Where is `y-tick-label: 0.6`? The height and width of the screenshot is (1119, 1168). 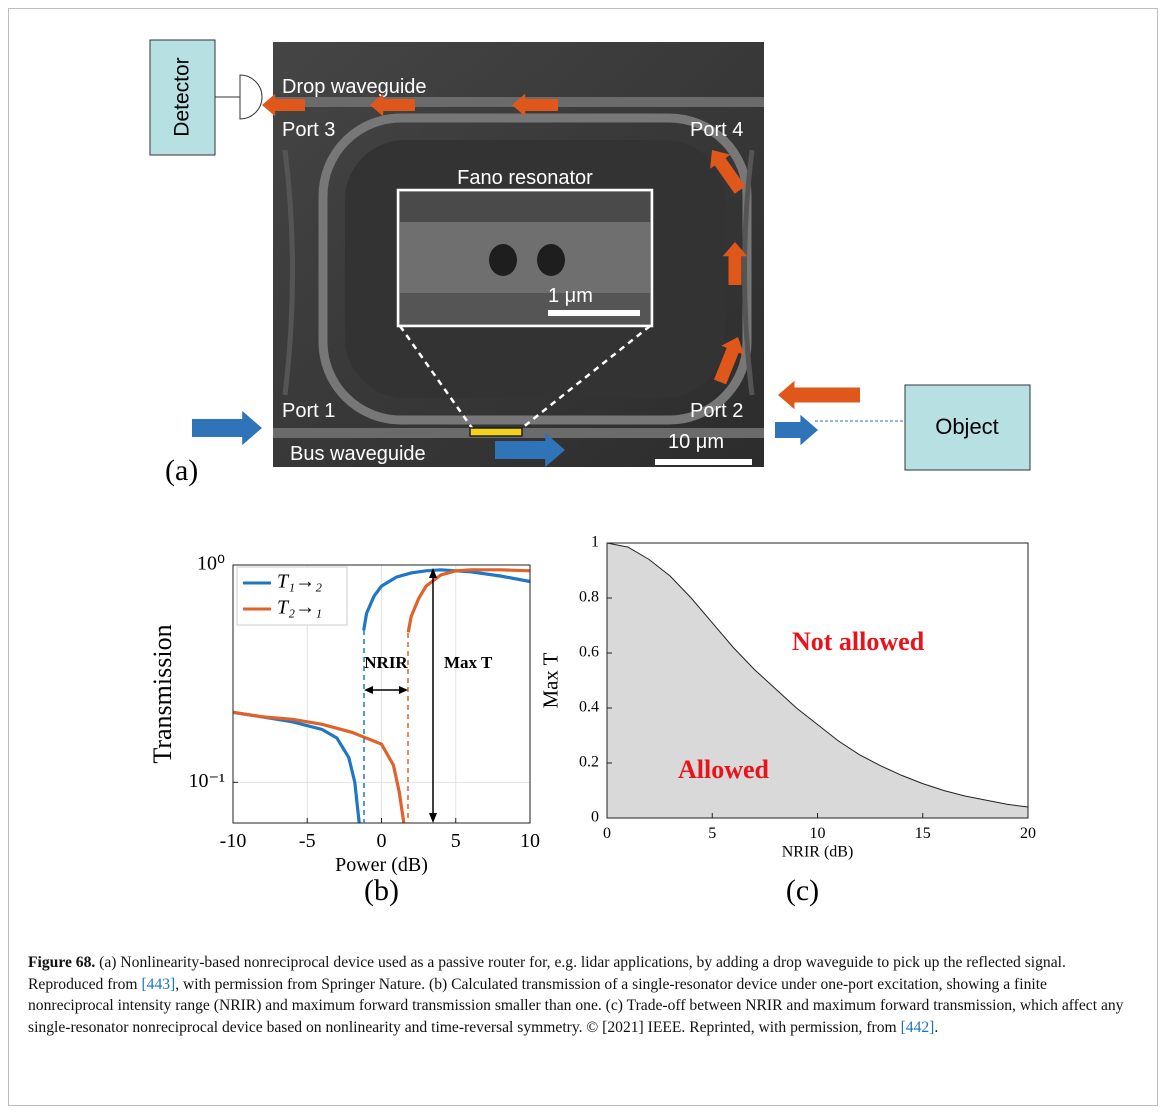
y-tick-label: 0.6 is located at coordinates (589, 652).